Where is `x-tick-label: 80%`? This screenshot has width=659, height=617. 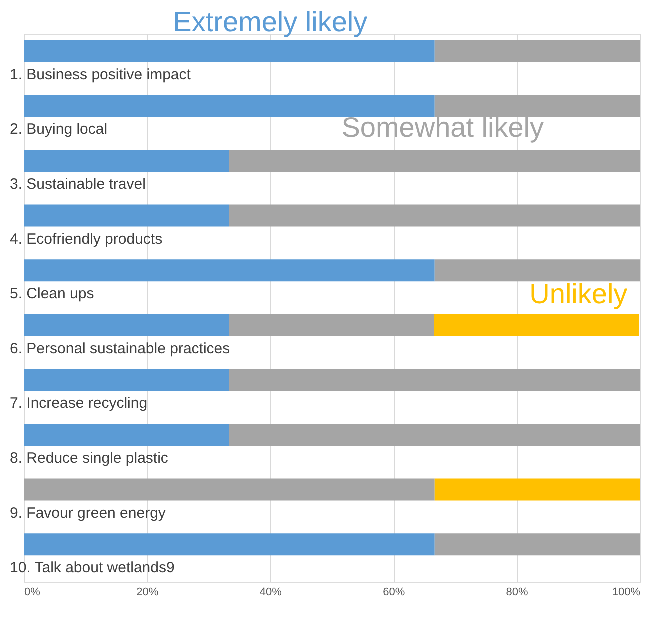 x-tick-label: 80% is located at coordinates (517, 592).